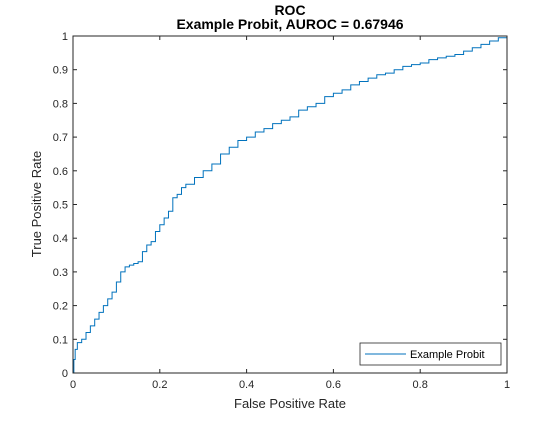 The width and height of the screenshot is (560, 425). I want to click on legend: Example Probit, so click(430, 354).